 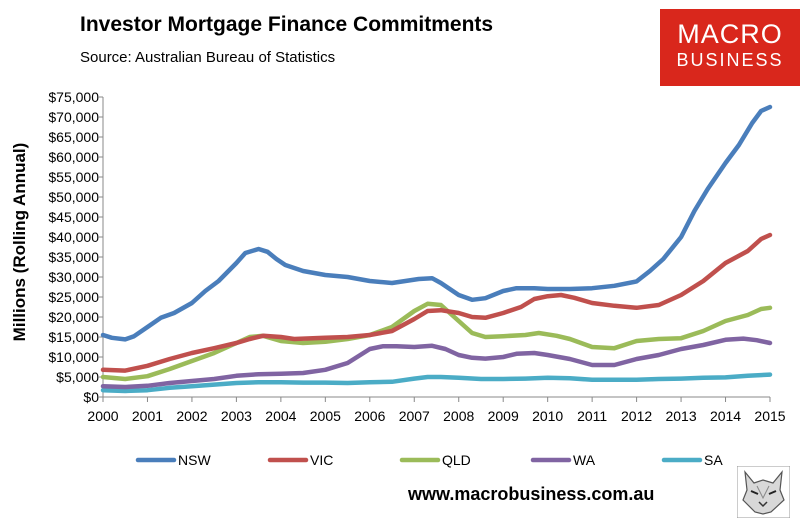 I want to click on x-tick-label: 2008, so click(x=458, y=416).